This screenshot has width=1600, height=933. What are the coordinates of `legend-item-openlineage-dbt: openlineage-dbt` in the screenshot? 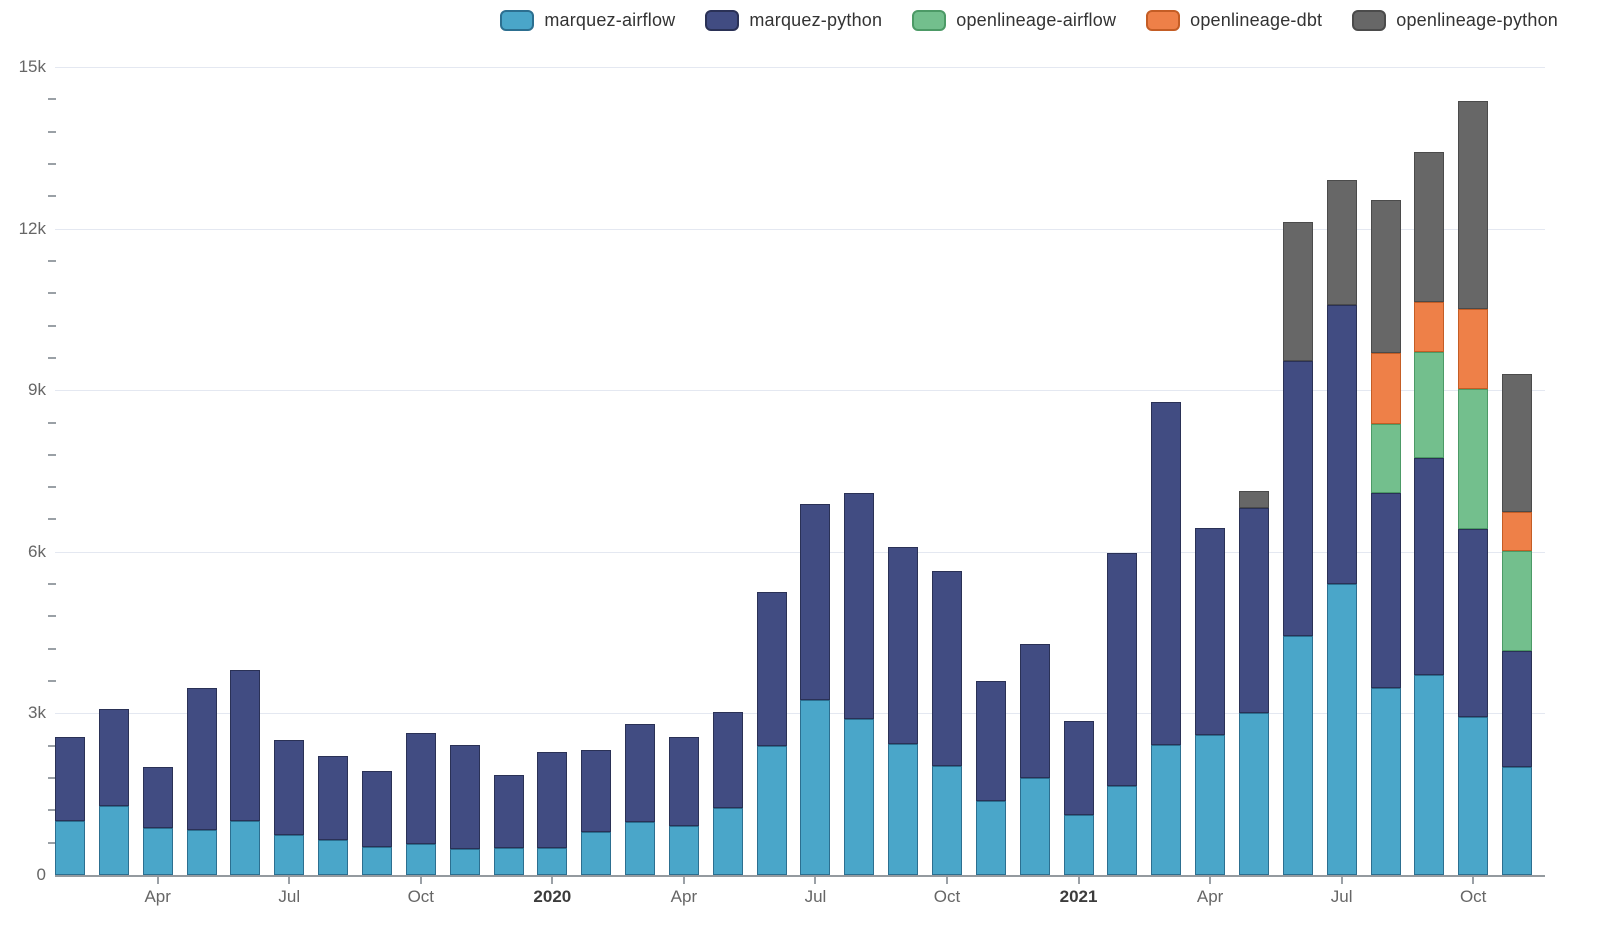 It's located at (1234, 20).